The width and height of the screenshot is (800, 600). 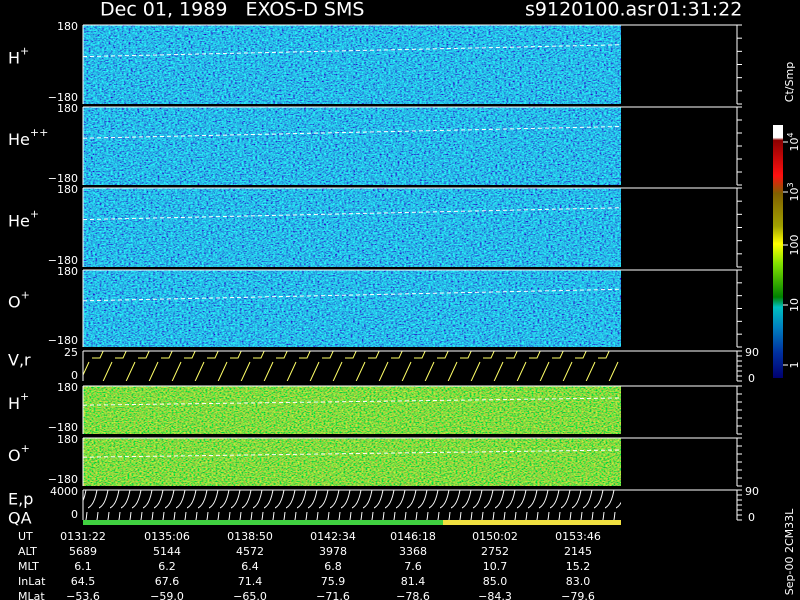 What do you see at coordinates (167, 536) in the screenshot?
I see `row-value: 0135:06` at bounding box center [167, 536].